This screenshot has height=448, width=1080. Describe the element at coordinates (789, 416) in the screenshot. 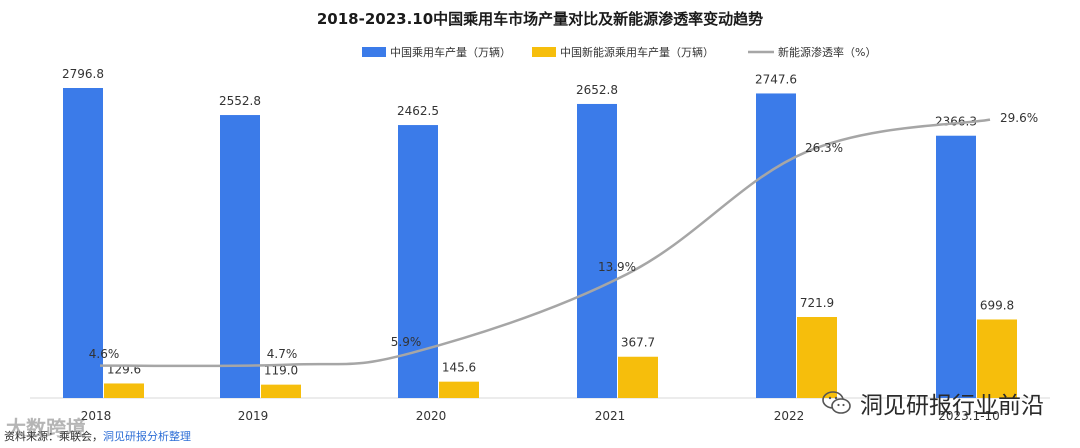

I see `x-tick-4: 2022` at that location.